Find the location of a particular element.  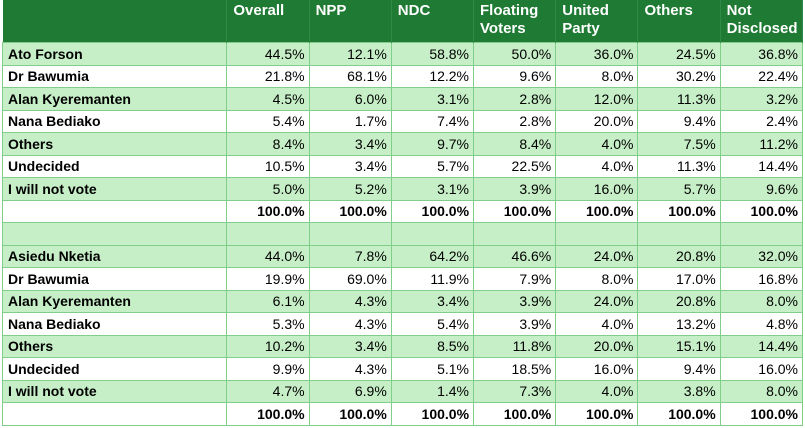

value-cell: 12.1% is located at coordinates (350, 54).